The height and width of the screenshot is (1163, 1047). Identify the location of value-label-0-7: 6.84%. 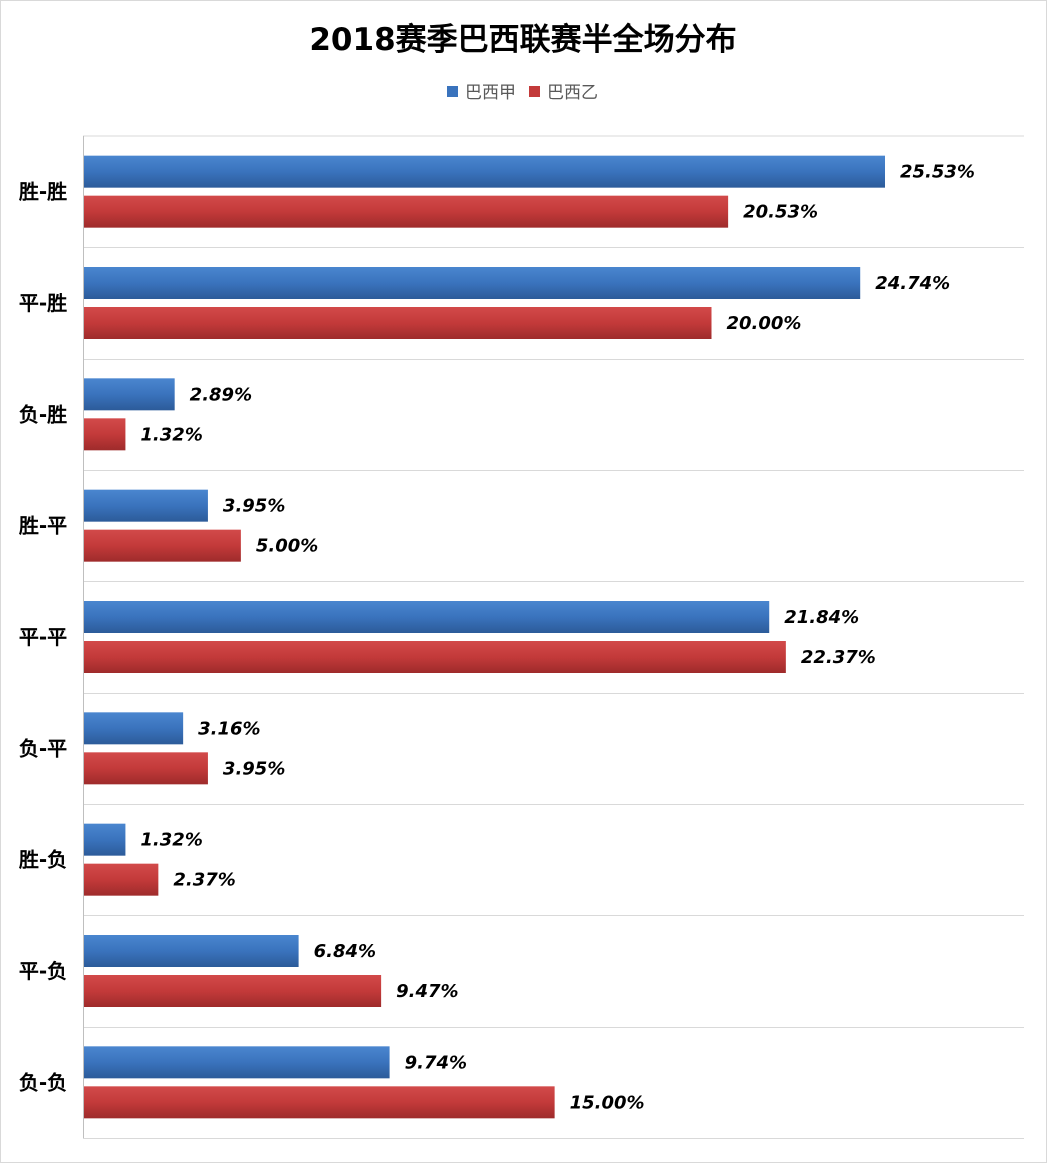
(345, 951).